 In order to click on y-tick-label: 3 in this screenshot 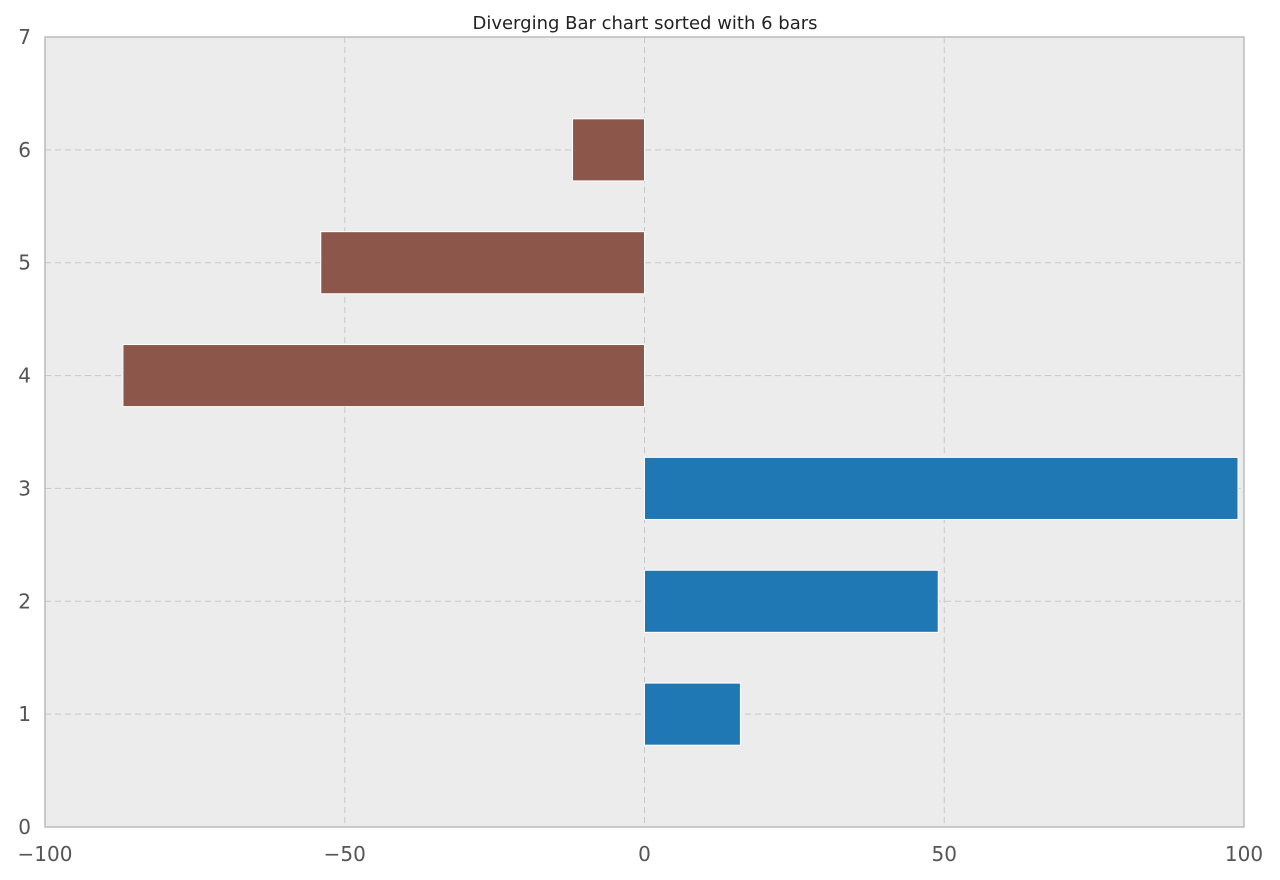, I will do `click(24, 488)`.